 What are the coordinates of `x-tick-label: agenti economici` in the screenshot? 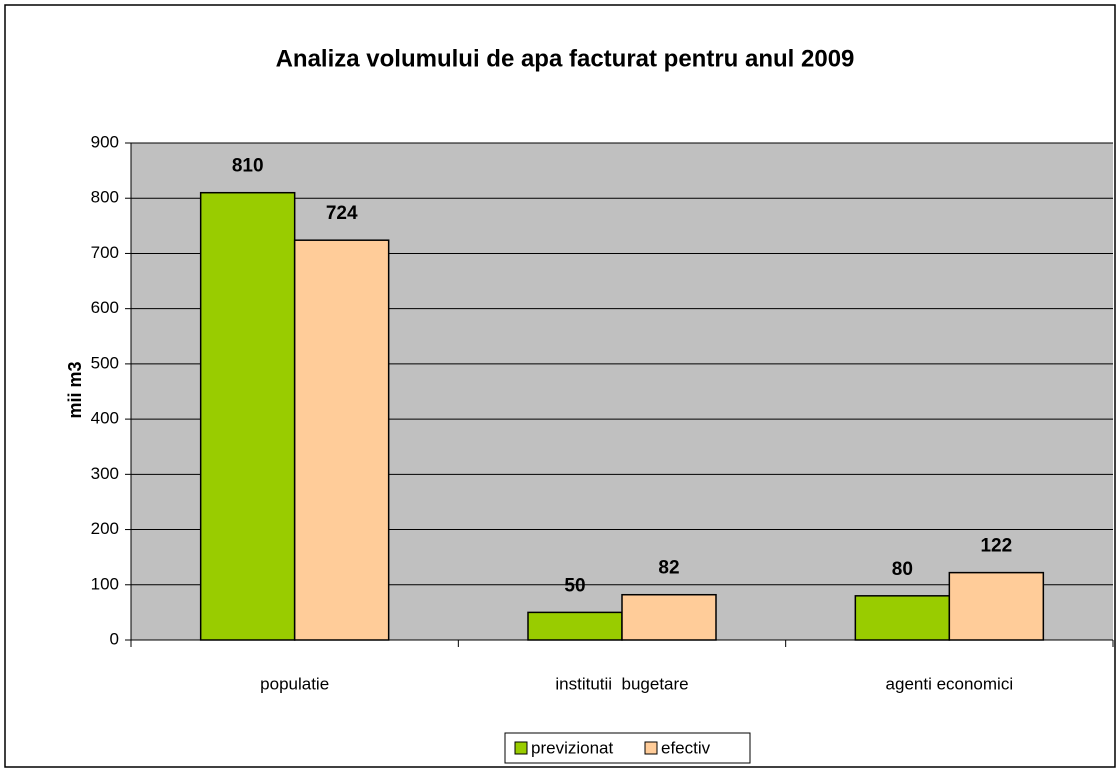 It's located at (950, 683).